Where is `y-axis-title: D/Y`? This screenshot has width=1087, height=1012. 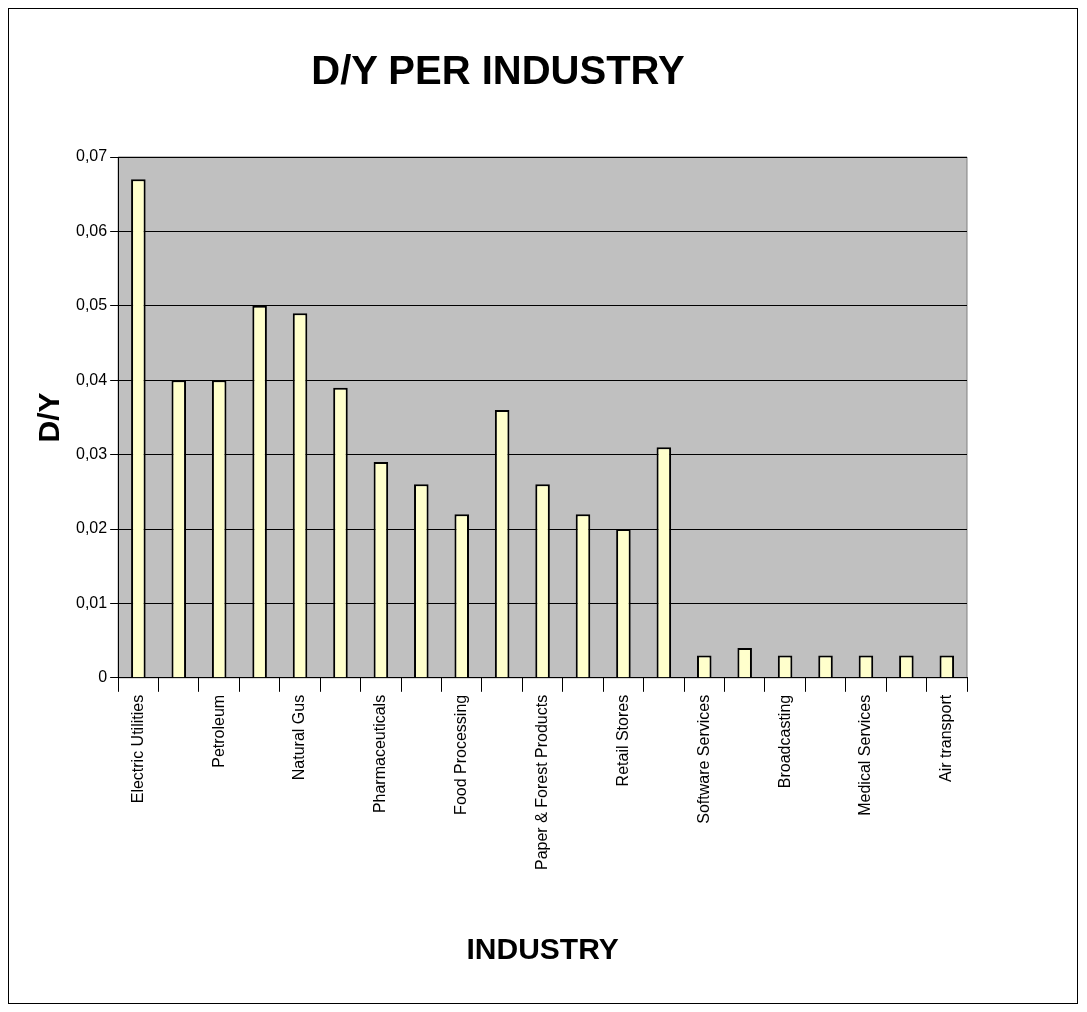
y-axis-title: D/Y is located at coordinates (49, 417).